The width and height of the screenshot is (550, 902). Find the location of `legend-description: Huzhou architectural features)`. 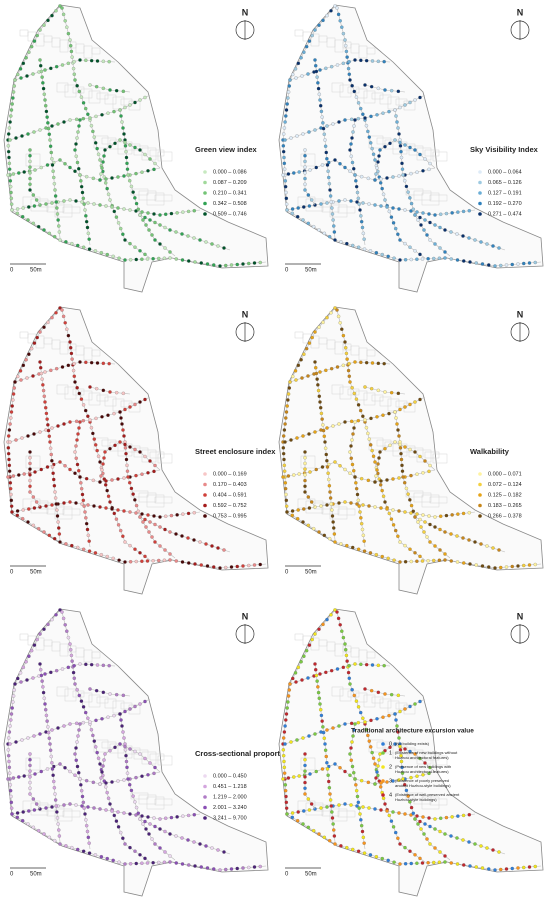

legend-description: Huzhou architectural features) is located at coordinates (422, 771).